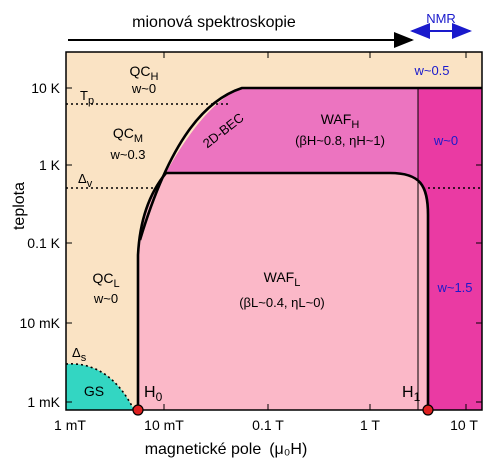 Image resolution: width=500 pixels, height=460 pixels. I want to click on gs-label: GS, so click(94, 391).